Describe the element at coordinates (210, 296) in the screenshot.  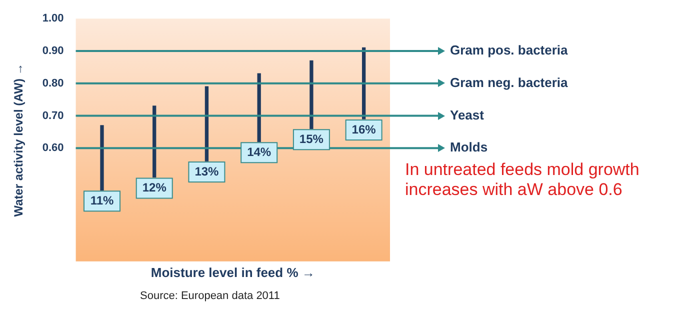
I see `source-note: Source: European data 2011` at that location.